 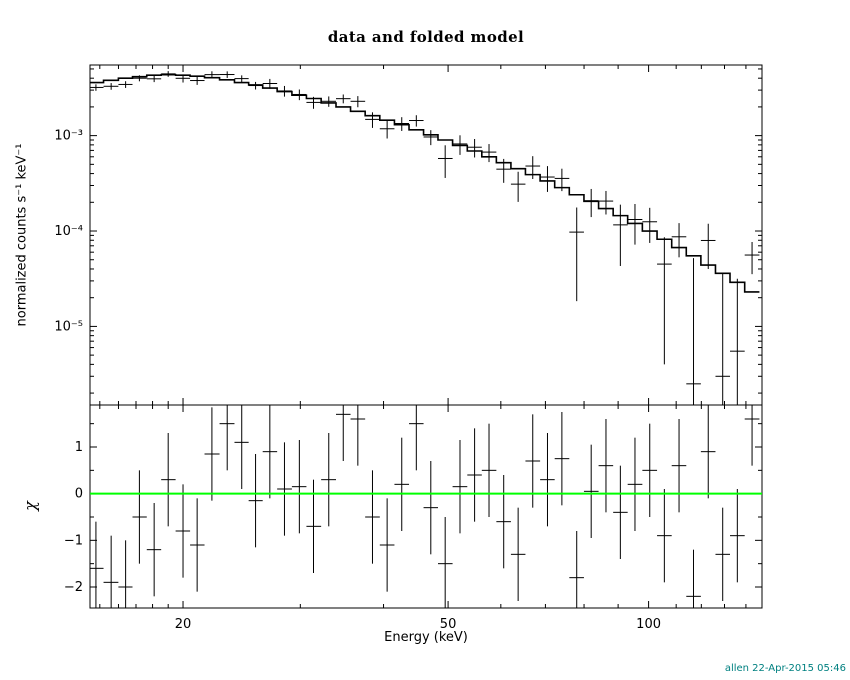 I want to click on chi-y-tick-label: 1, so click(x=79, y=447).